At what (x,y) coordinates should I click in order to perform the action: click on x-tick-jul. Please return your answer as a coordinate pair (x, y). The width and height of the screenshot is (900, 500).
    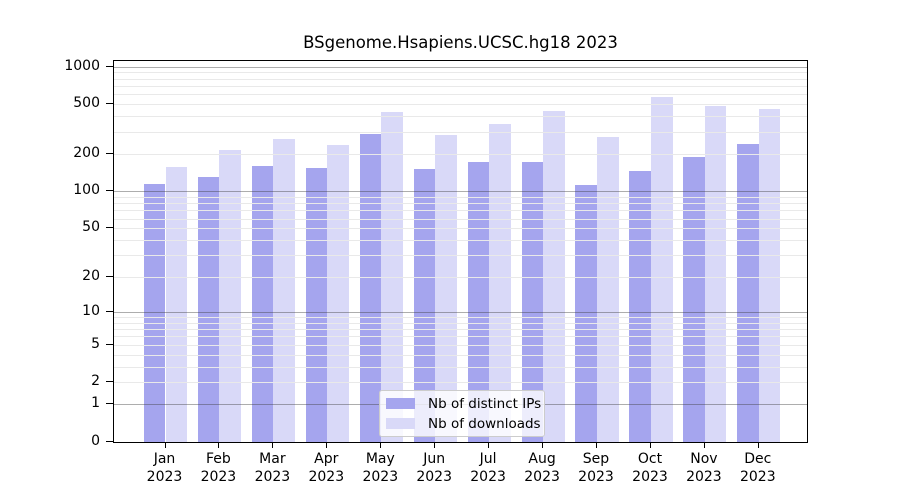
    Looking at the image, I should click on (489, 445).